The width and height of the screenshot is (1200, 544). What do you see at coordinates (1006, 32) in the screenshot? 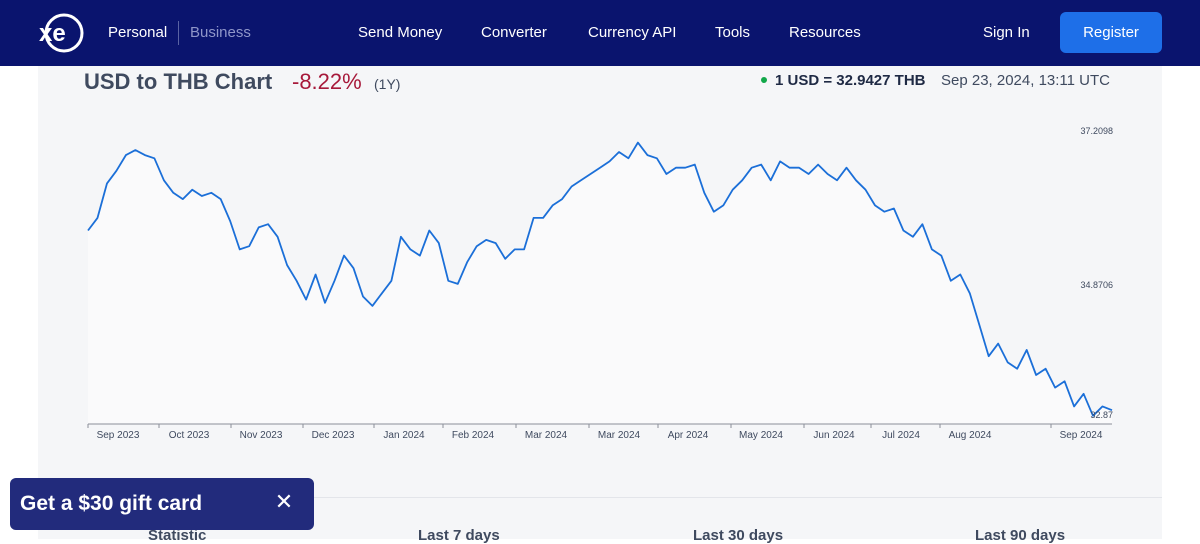
I see `sign-in-link: Sign In` at bounding box center [1006, 32].